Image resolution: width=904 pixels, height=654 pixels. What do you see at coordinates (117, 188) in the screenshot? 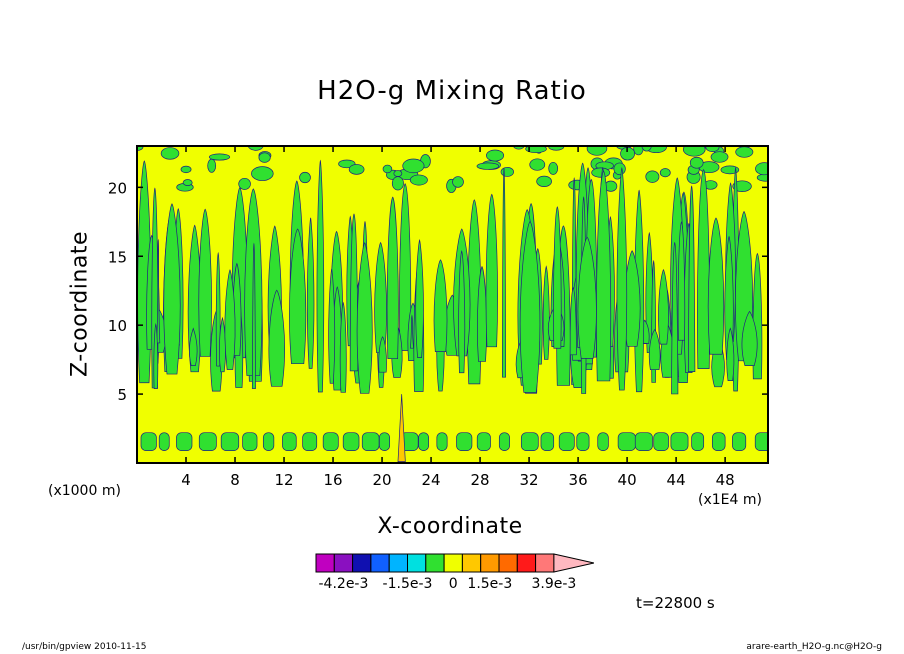
I see `y-tick-label: 20` at bounding box center [117, 188].